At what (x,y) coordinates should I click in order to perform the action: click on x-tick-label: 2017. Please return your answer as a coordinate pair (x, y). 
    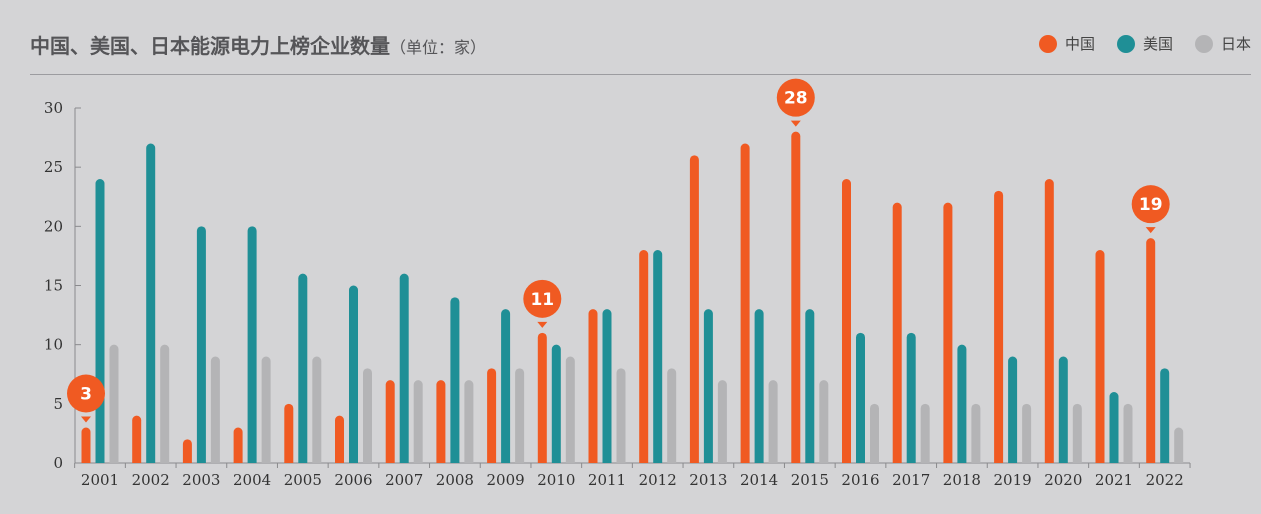
    Looking at the image, I should click on (911, 480).